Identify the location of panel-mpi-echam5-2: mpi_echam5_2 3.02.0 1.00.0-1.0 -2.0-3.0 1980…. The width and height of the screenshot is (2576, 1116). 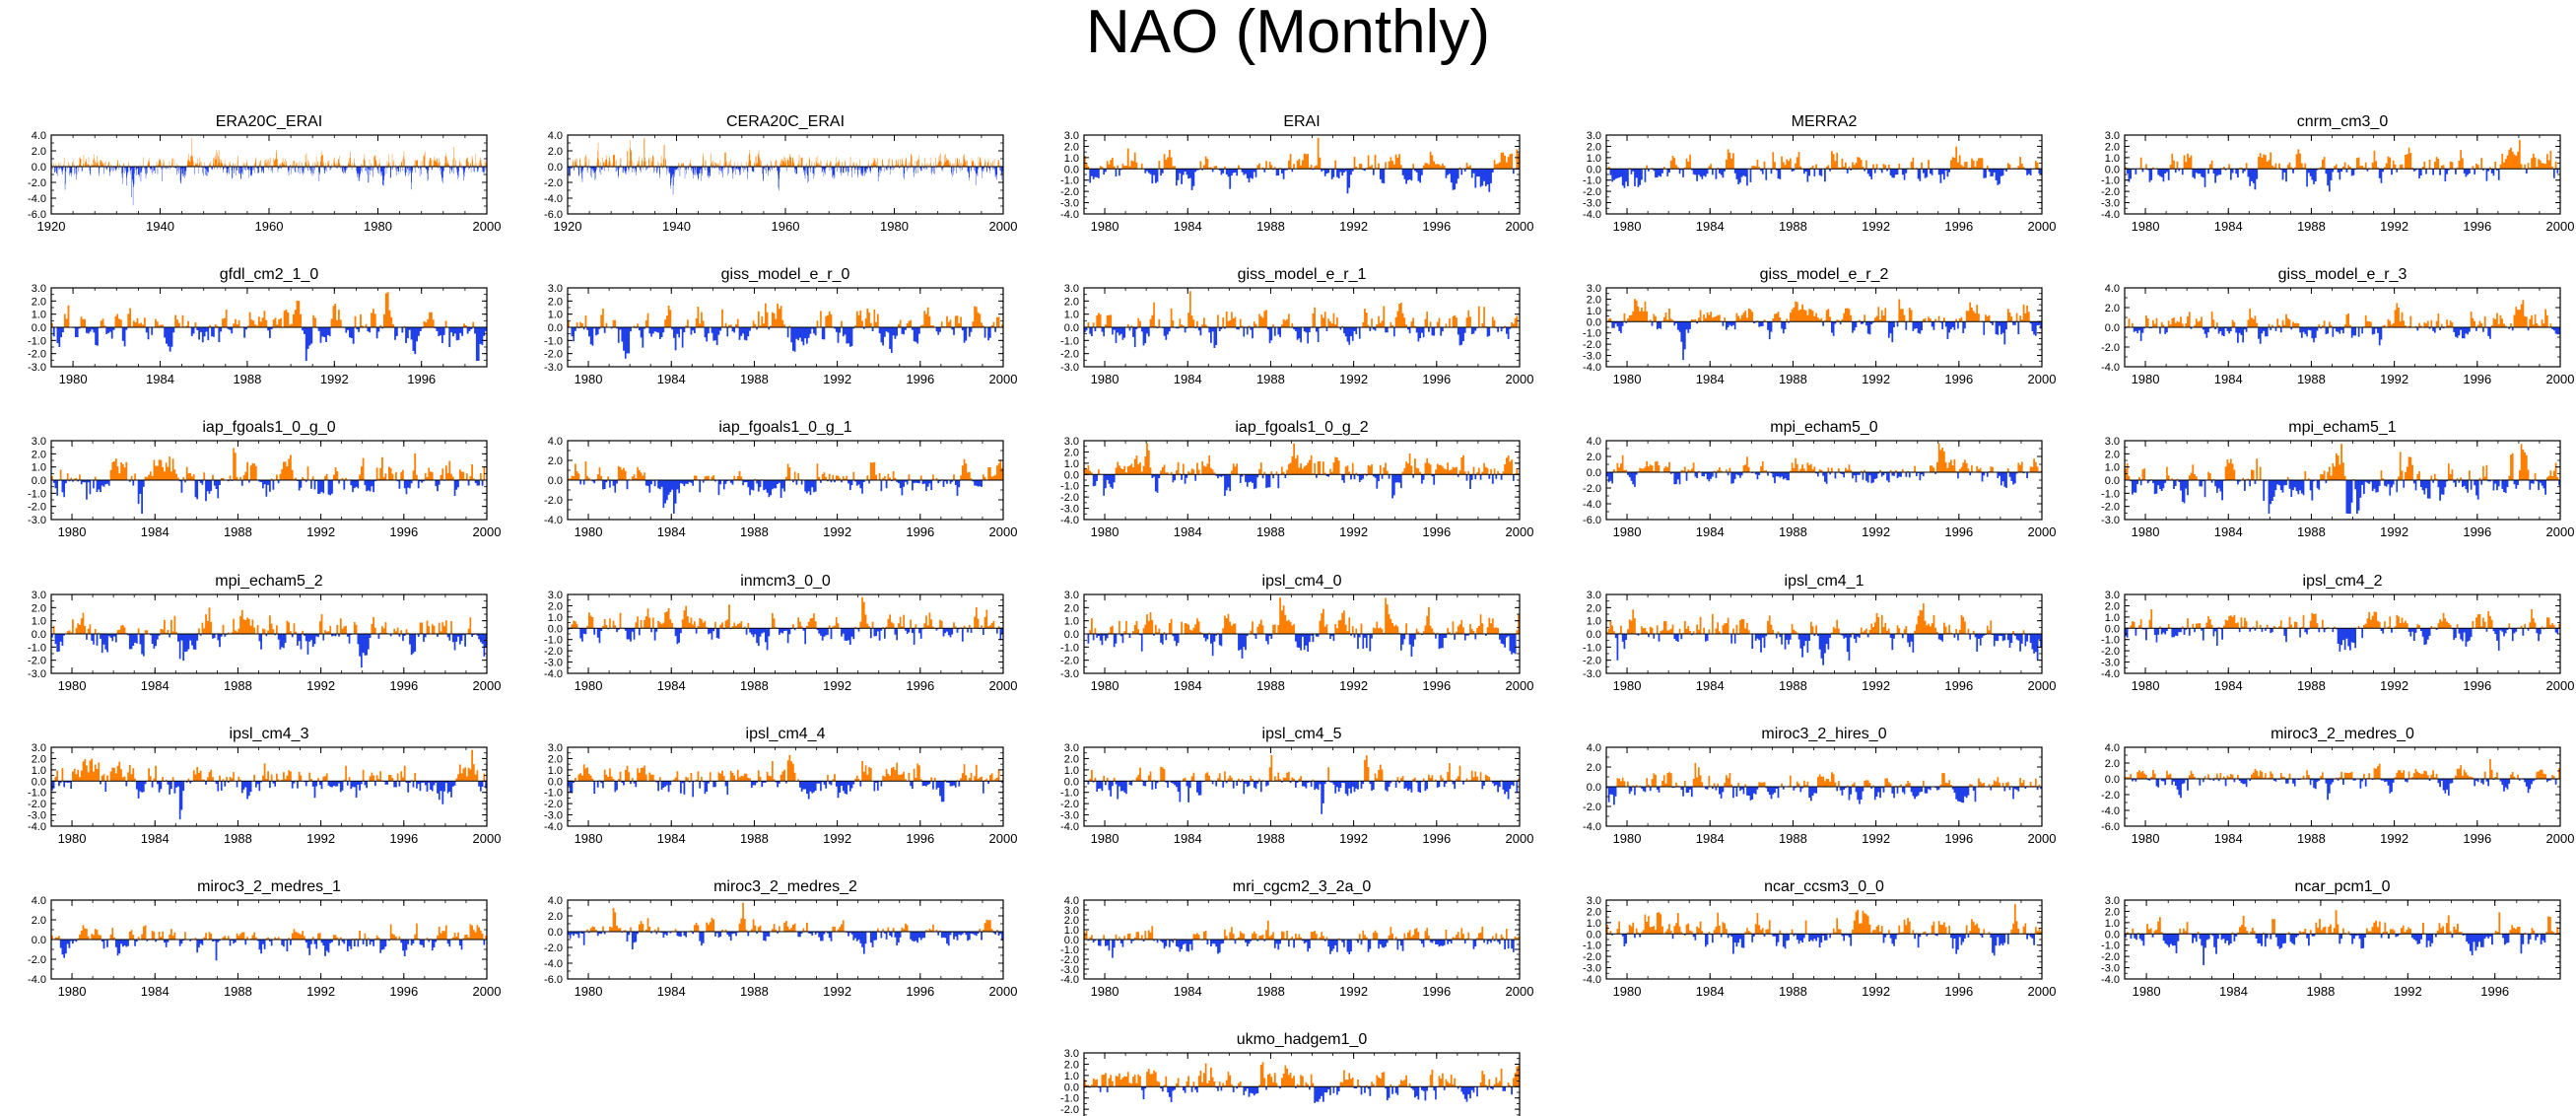
(264, 633).